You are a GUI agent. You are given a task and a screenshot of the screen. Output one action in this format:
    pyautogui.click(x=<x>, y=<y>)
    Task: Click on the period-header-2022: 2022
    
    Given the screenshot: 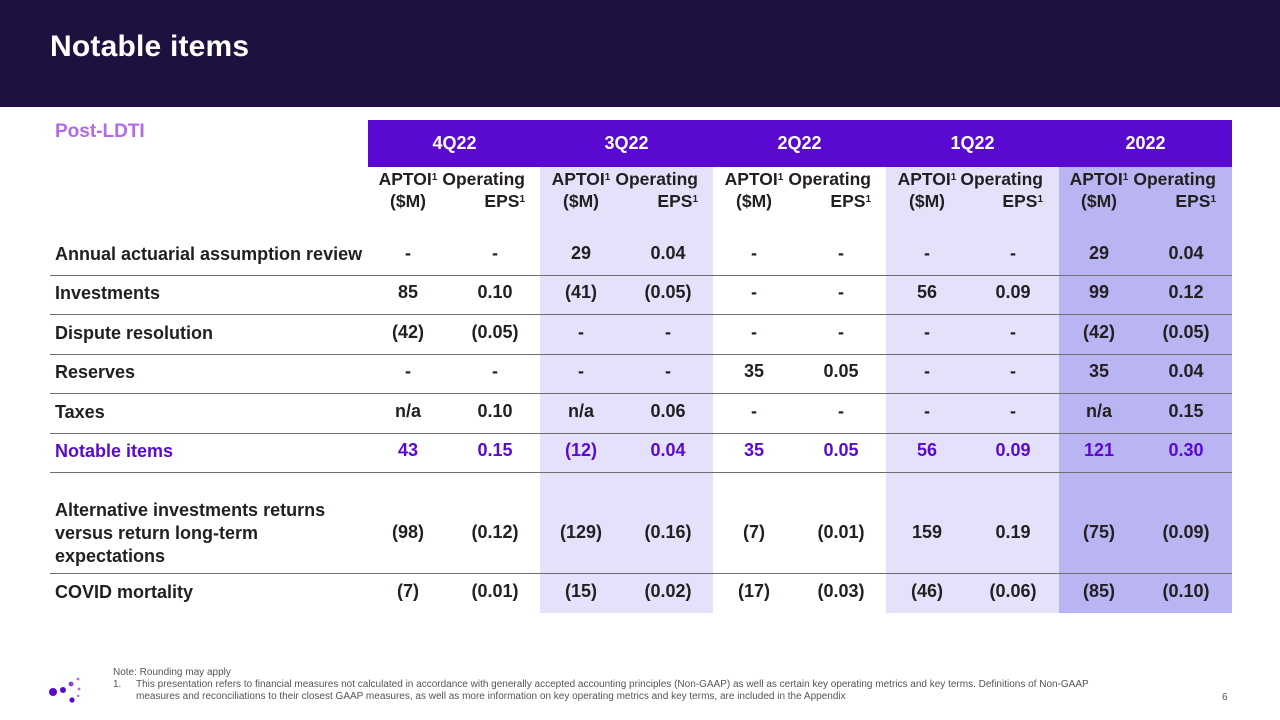 What is the action you would take?
    pyautogui.click(x=1145, y=143)
    